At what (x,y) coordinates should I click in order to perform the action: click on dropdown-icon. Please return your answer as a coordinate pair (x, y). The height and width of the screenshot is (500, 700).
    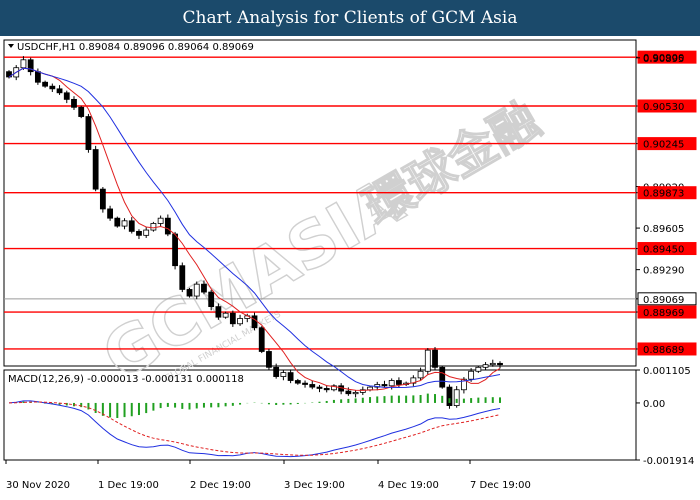
    Looking at the image, I should click on (11, 46).